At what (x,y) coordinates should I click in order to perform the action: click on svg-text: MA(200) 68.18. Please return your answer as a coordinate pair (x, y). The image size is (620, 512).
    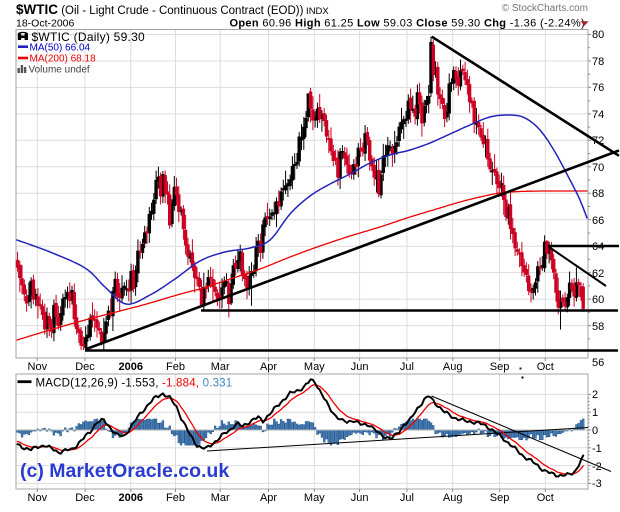
    Looking at the image, I should click on (63, 59).